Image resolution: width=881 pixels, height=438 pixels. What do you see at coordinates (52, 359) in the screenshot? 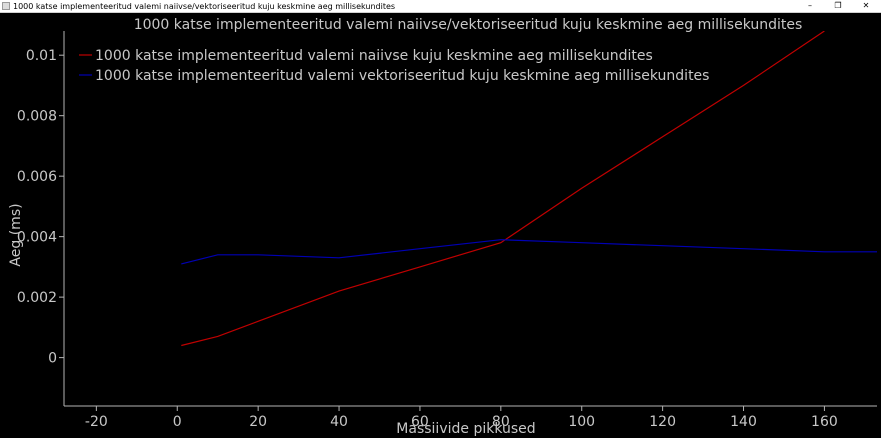
I see `y-tick-label: 0` at bounding box center [52, 359].